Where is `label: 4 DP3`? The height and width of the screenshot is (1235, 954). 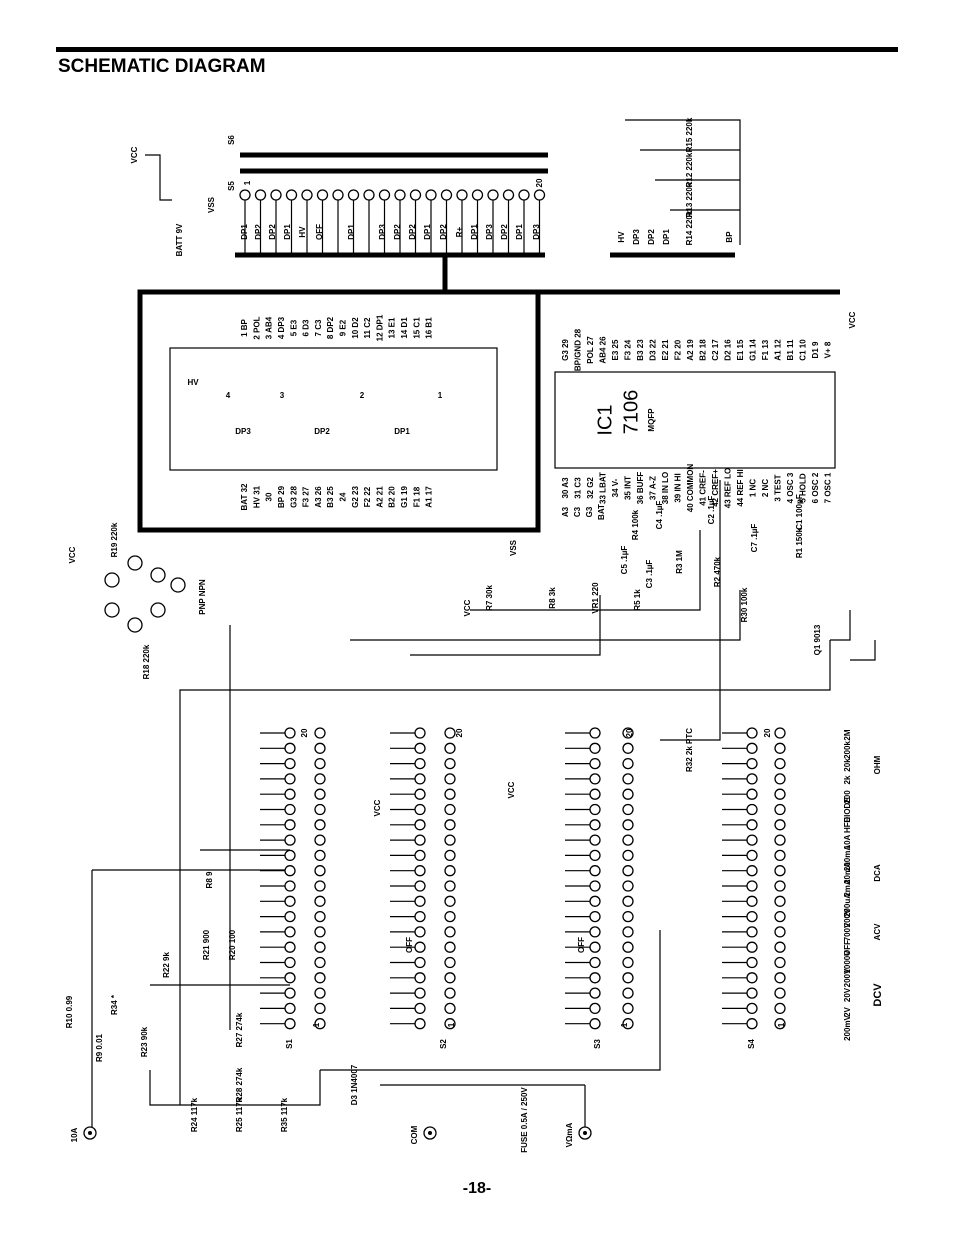
label: 4 DP3 is located at coordinates (281, 327).